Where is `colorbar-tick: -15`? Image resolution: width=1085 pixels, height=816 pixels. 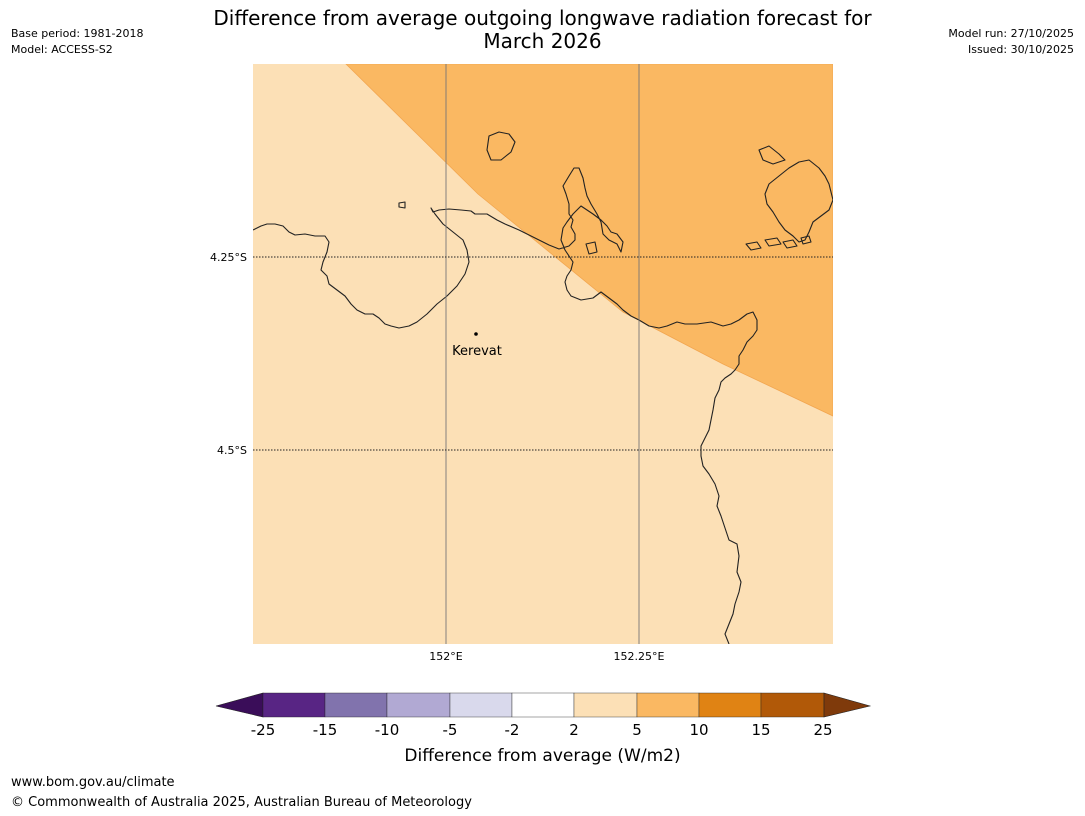 colorbar-tick: -15 is located at coordinates (325, 730).